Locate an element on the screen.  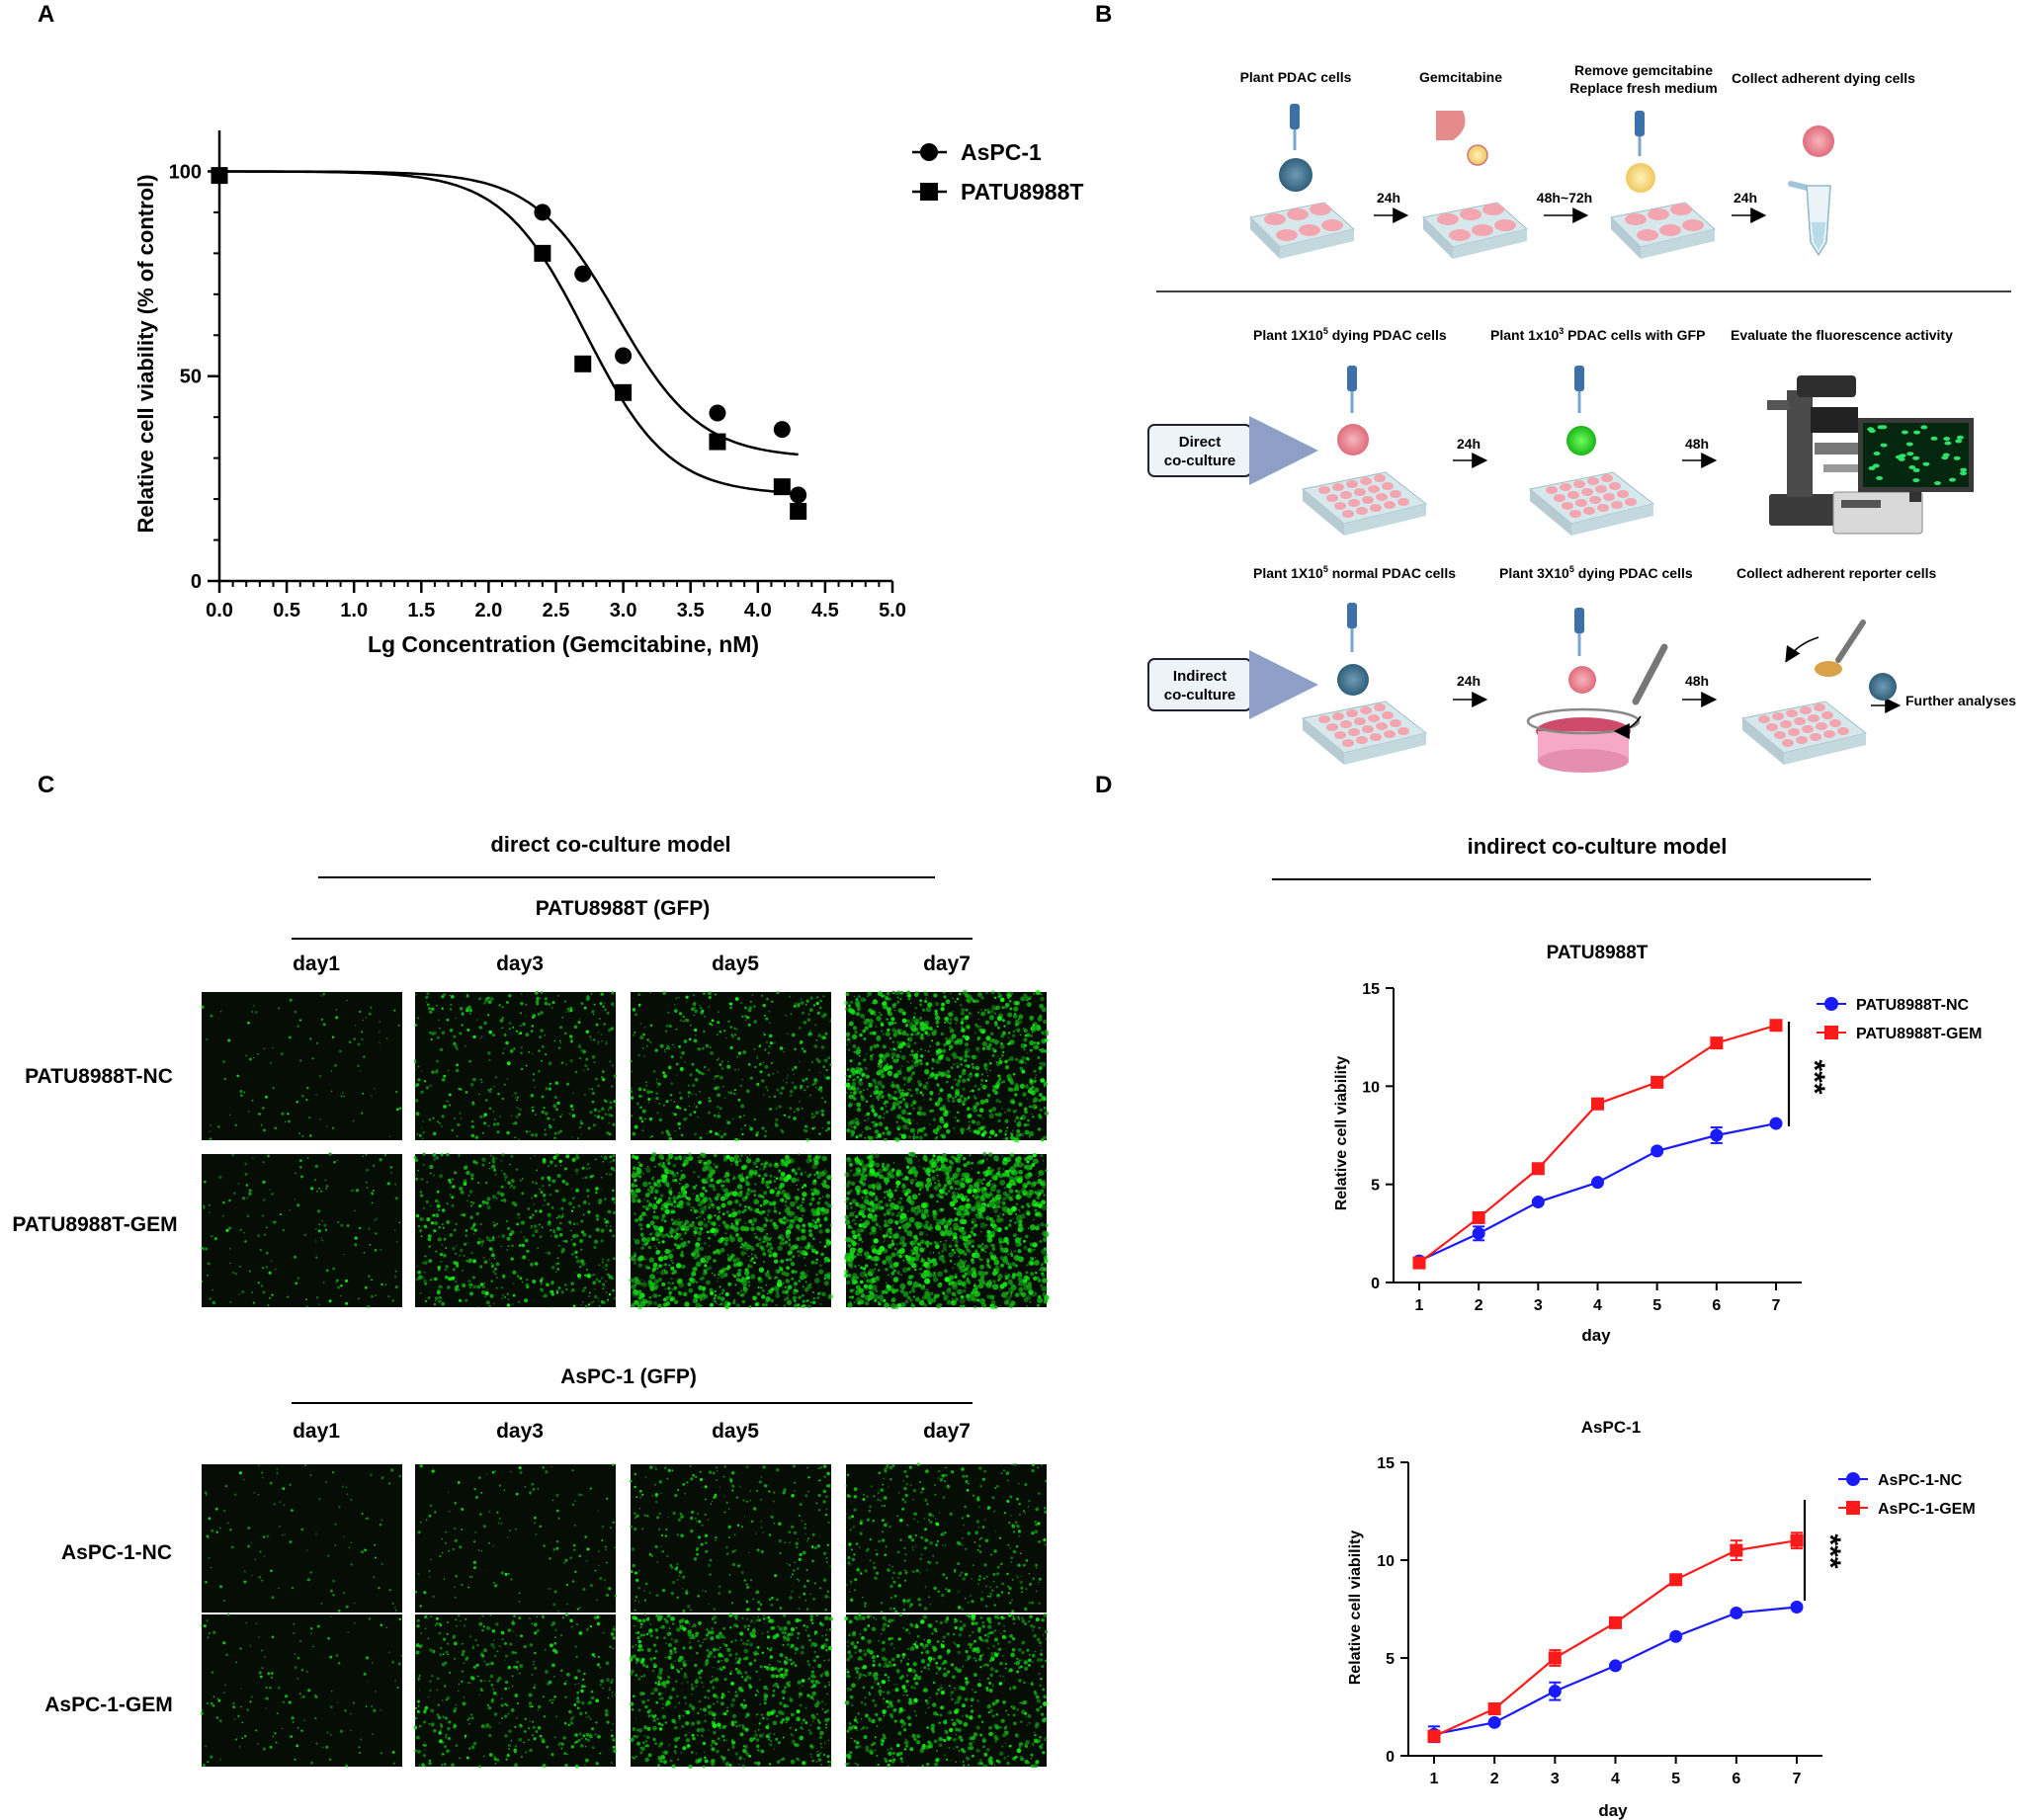
growth-chart-aspc-title: AsPC-1 is located at coordinates (1611, 1427).